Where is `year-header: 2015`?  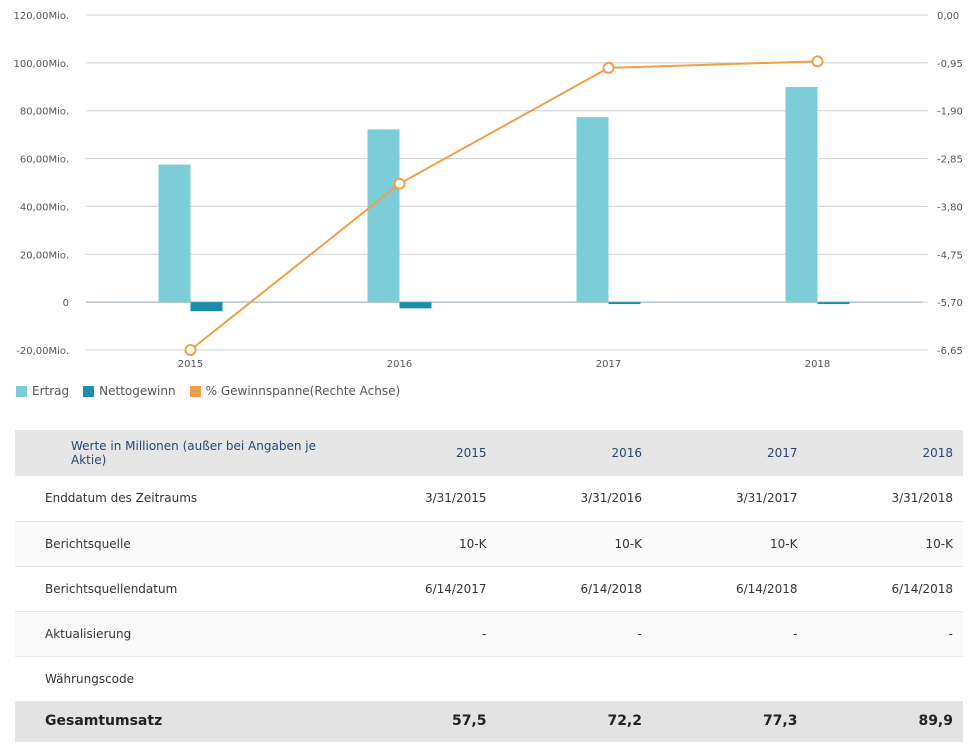 year-header: 2015 is located at coordinates (471, 453).